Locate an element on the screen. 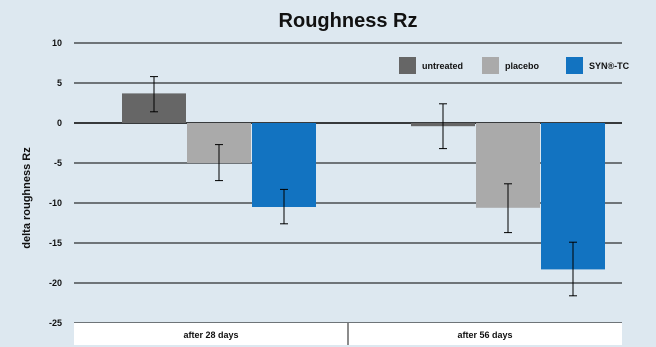 The height and width of the screenshot is (347, 656). y-tick-label: -15 is located at coordinates (55, 243).